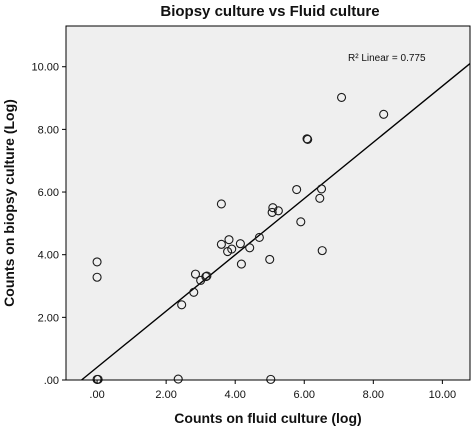 The width and height of the screenshot is (474, 437). What do you see at coordinates (51, 381) in the screenshot?
I see `y-tick-label: .00` at bounding box center [51, 381].